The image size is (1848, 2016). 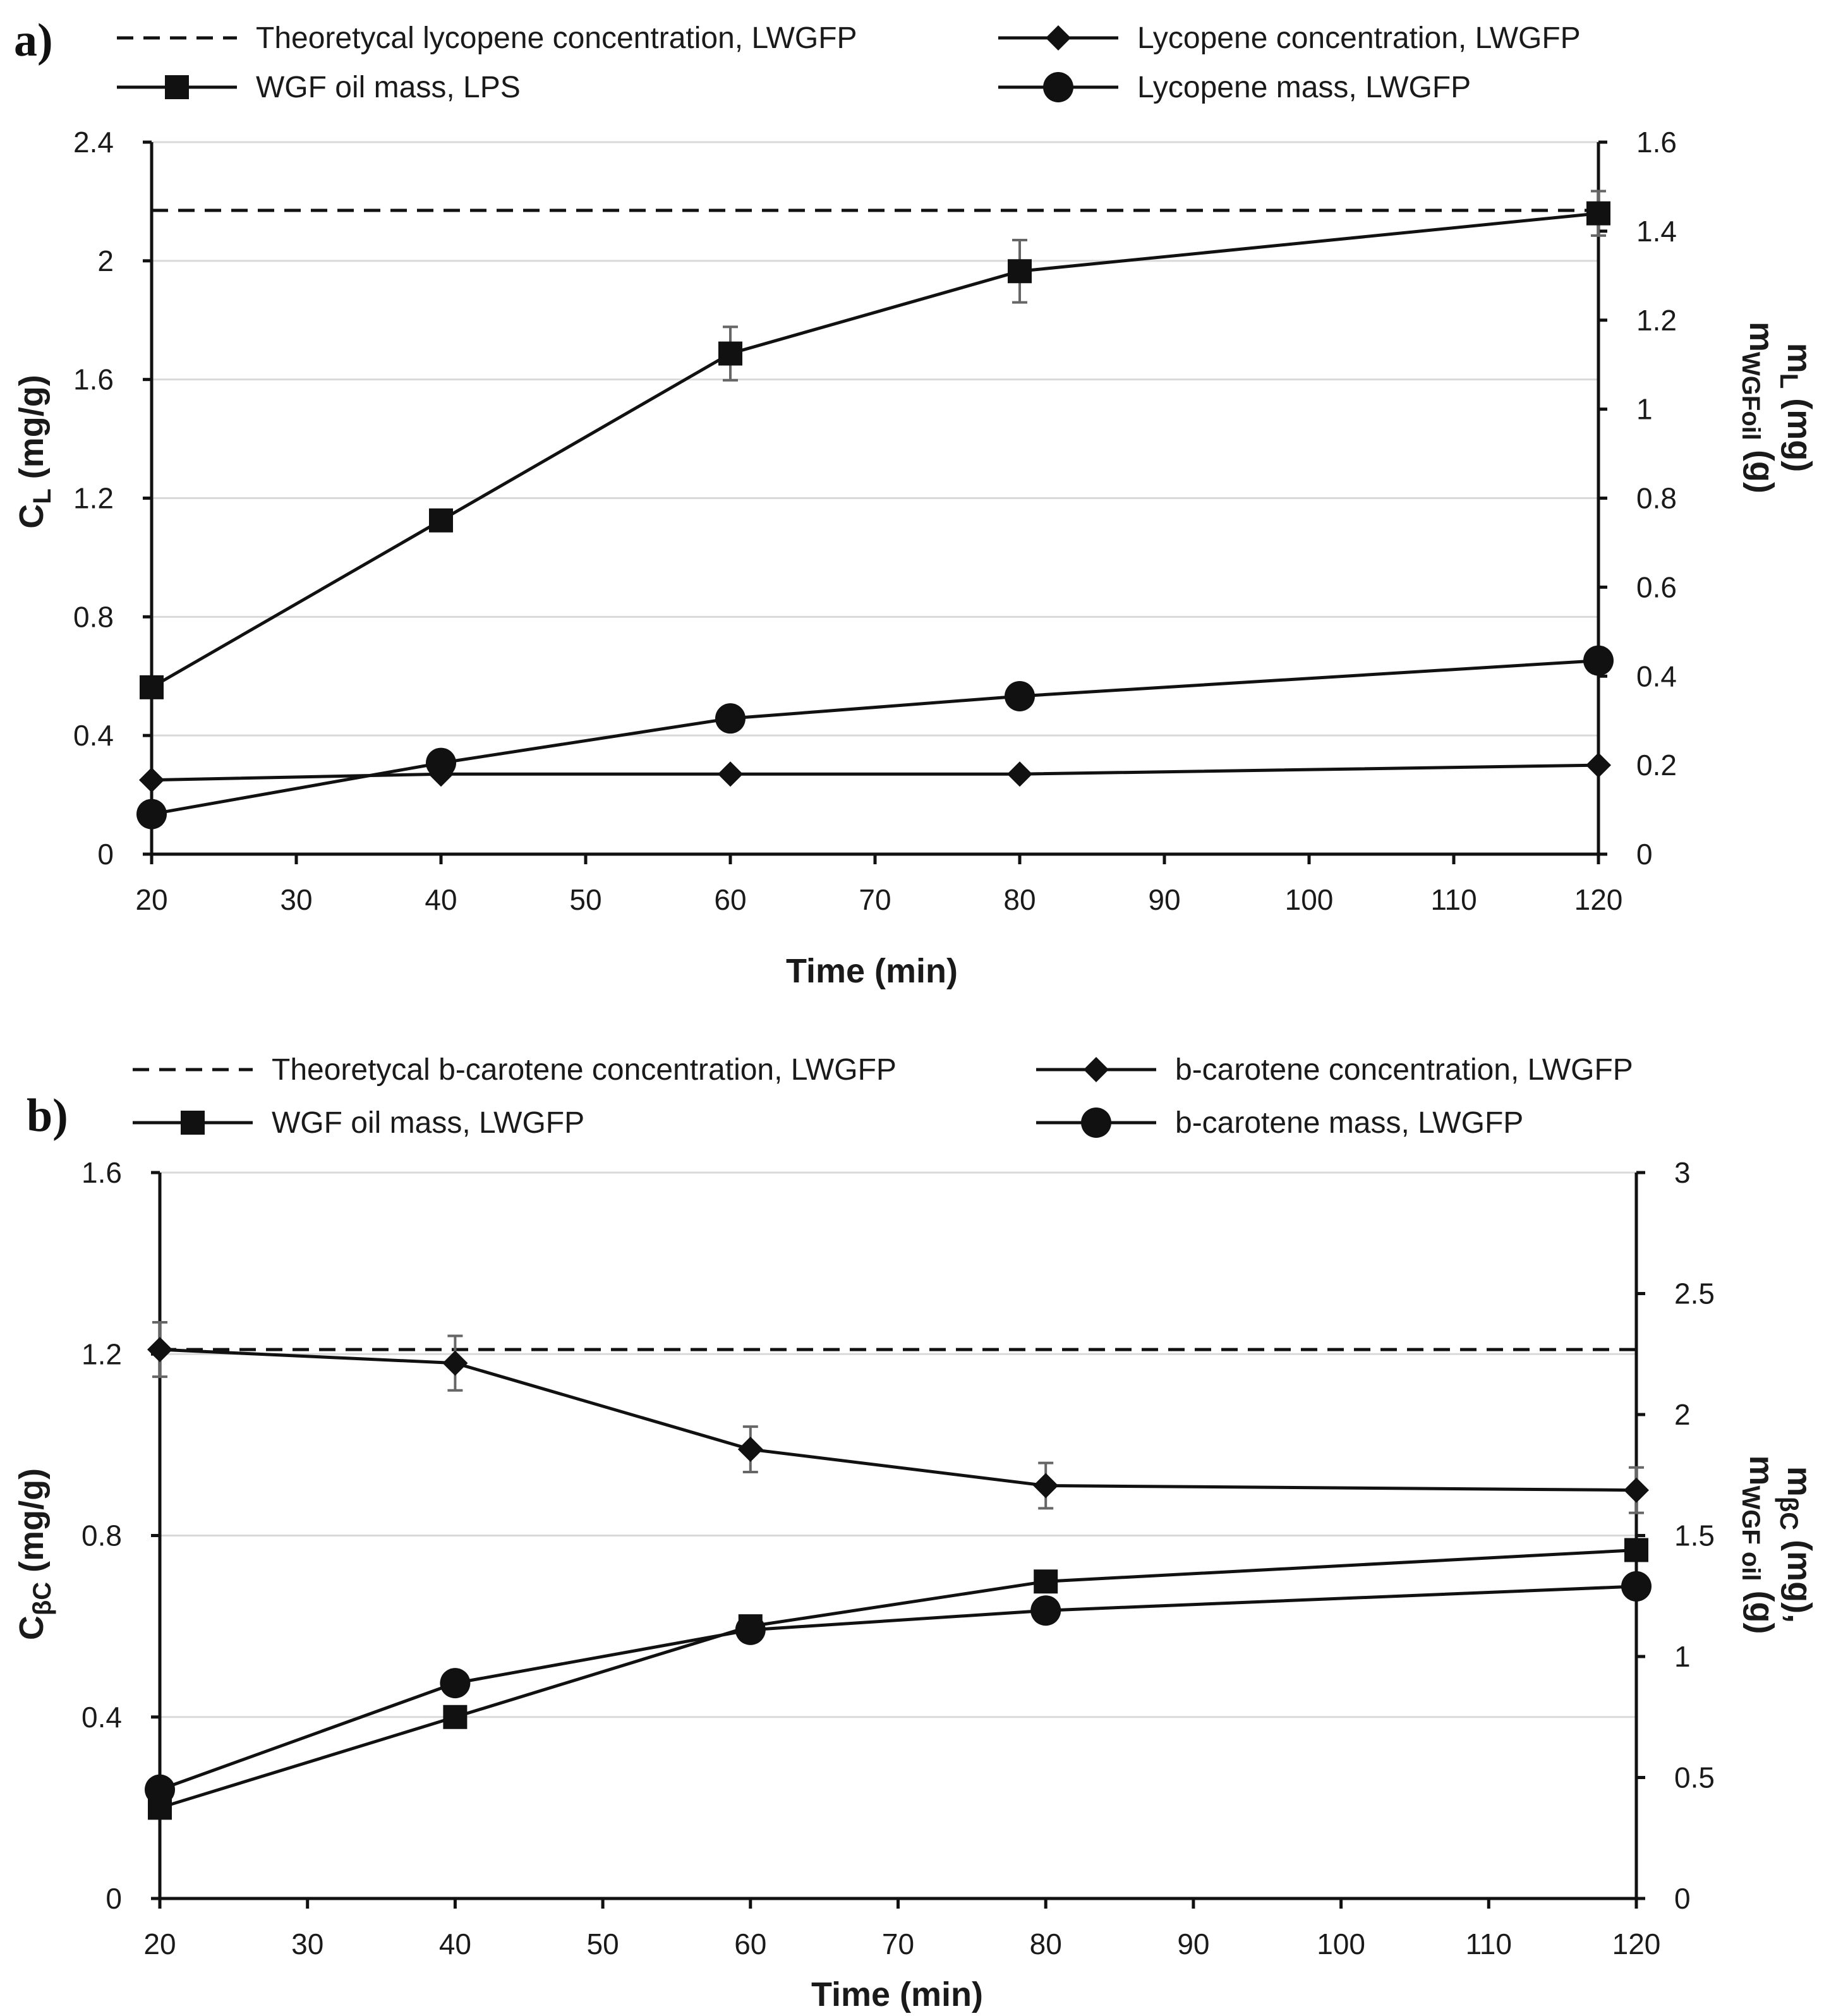 What do you see at coordinates (1644, 854) in the screenshot?
I see `charta-y-right-tick-label-0: 0` at bounding box center [1644, 854].